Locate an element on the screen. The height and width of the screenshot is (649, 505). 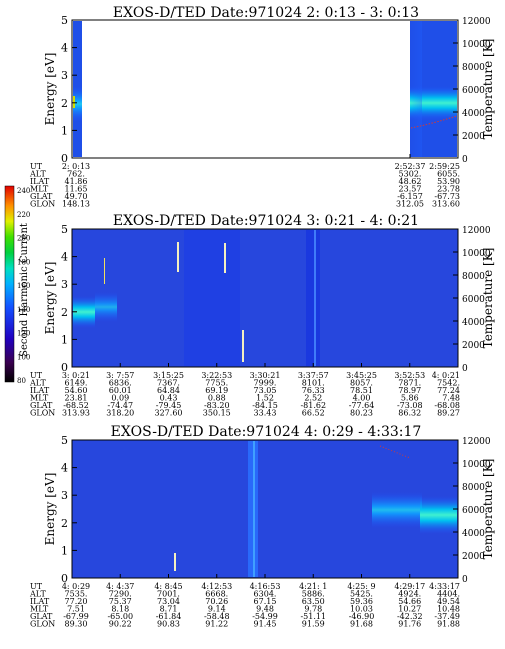
table-cell: 90.83 is located at coordinates (168, 624).